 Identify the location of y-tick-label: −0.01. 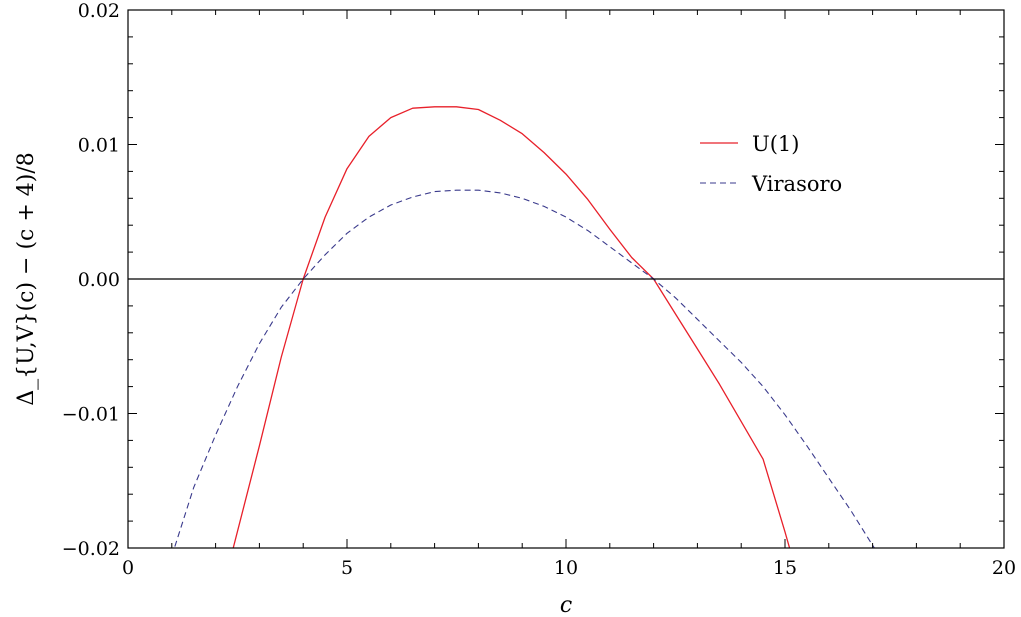
(91, 415).